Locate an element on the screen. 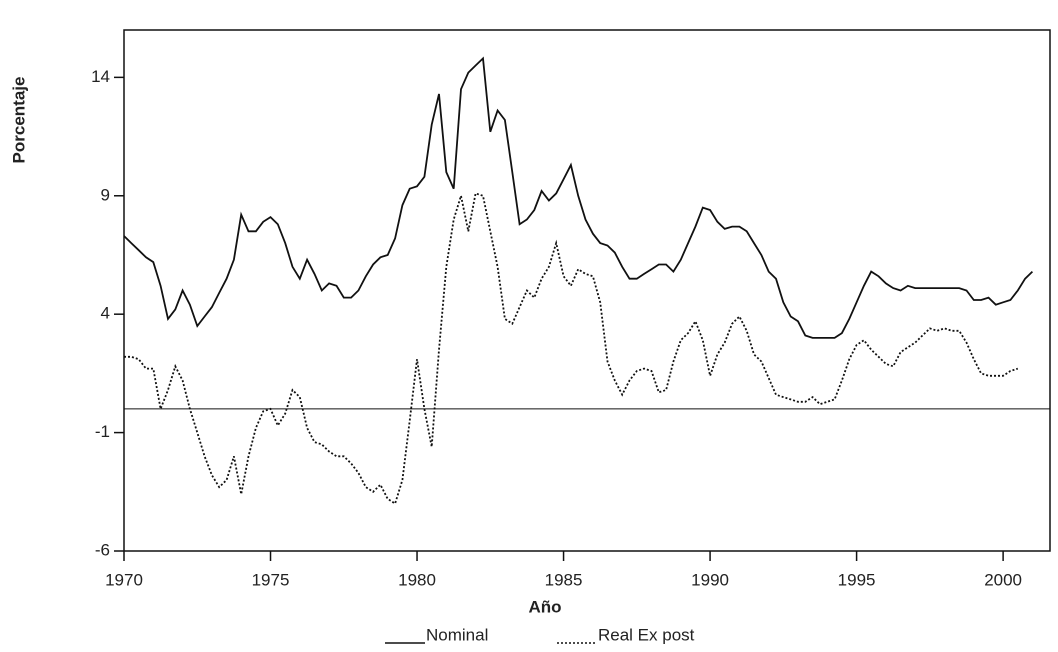 This screenshot has height=652, width=1058. x-tick-label: 1985 is located at coordinates (564, 579).